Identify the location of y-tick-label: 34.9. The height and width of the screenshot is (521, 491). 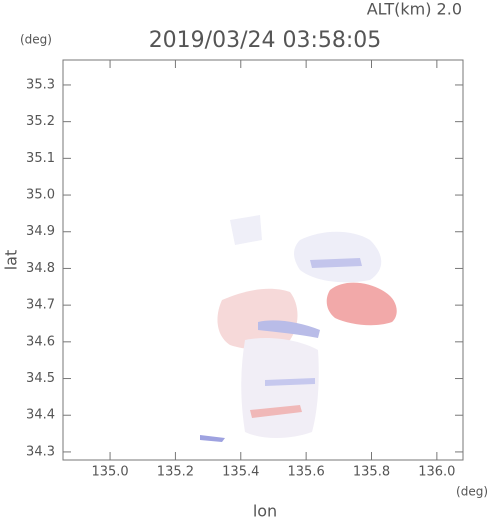
(40, 231).